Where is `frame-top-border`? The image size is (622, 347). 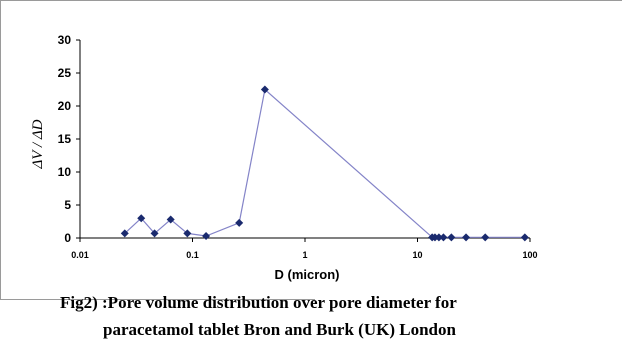 frame-top-border is located at coordinates (311, 0).